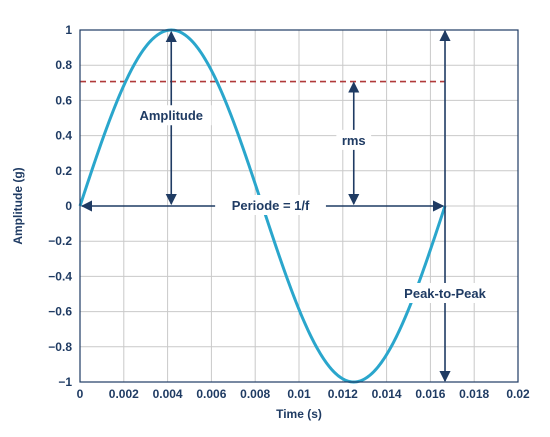  I want to click on amplitude-label: Amplitude, so click(171, 115).